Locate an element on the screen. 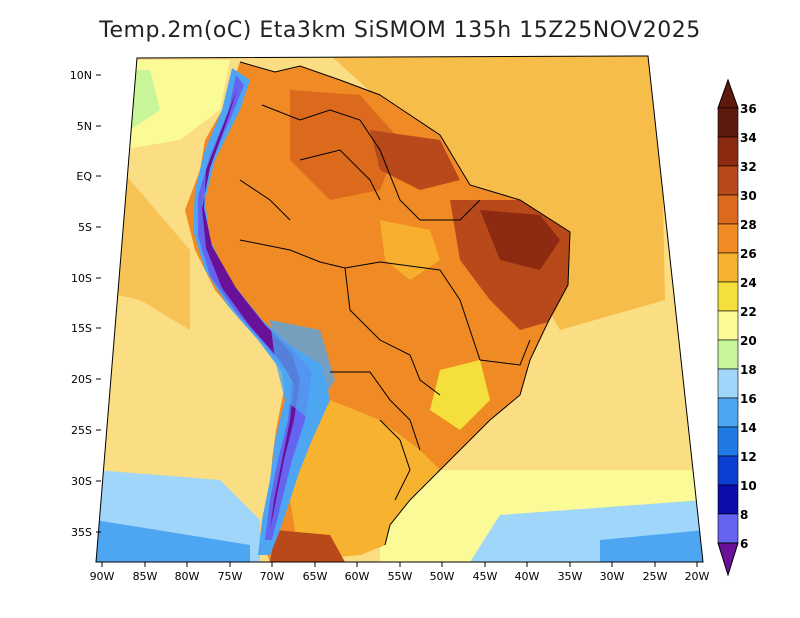  colorbar-top-arrow is located at coordinates (728, 93).